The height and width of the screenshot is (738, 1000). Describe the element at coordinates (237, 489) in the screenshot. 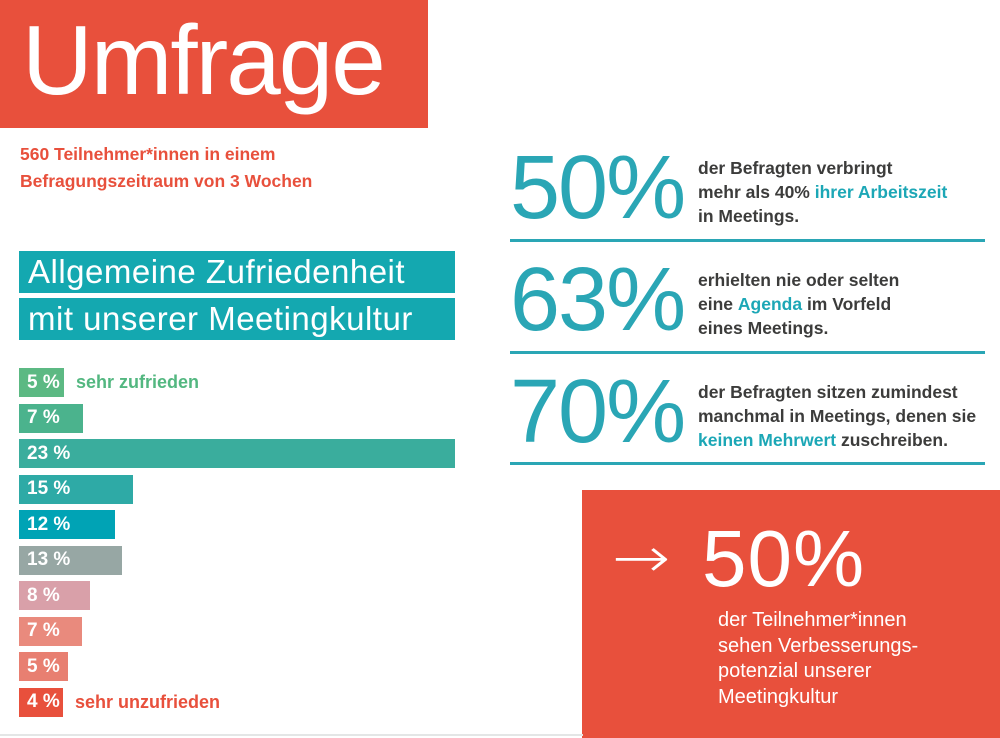

I see `bar-row: 15 %` at that location.